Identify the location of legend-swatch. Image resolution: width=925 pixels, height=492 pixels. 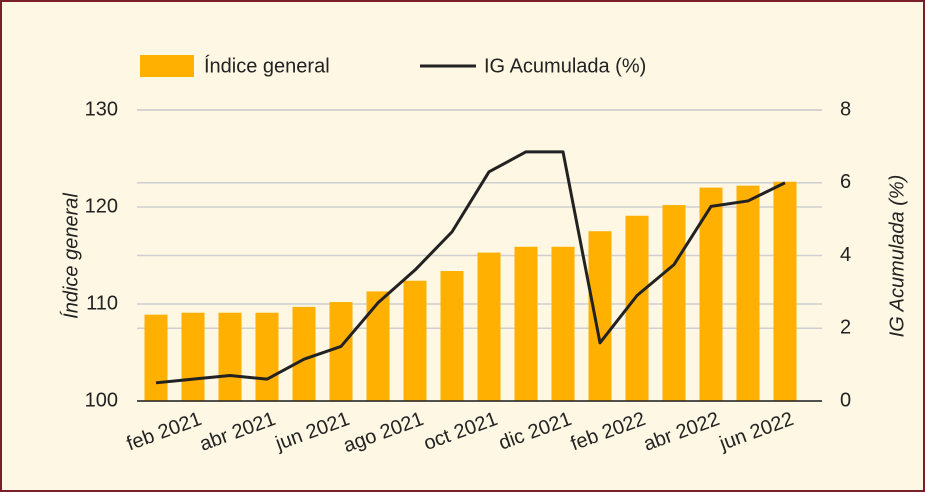
(167, 66).